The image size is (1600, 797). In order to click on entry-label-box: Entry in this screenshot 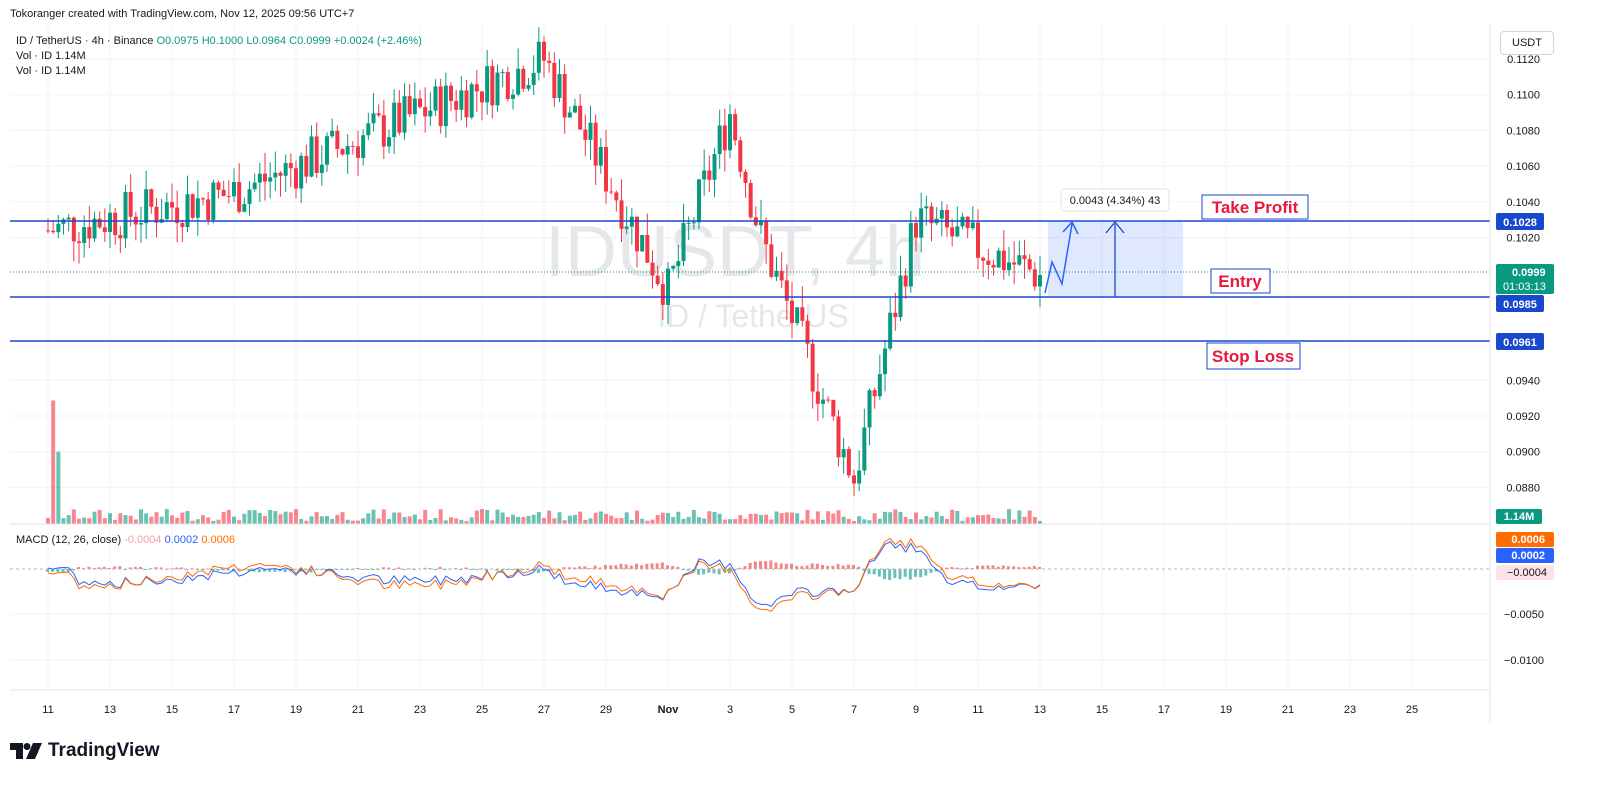, I will do `click(1240, 281)`.